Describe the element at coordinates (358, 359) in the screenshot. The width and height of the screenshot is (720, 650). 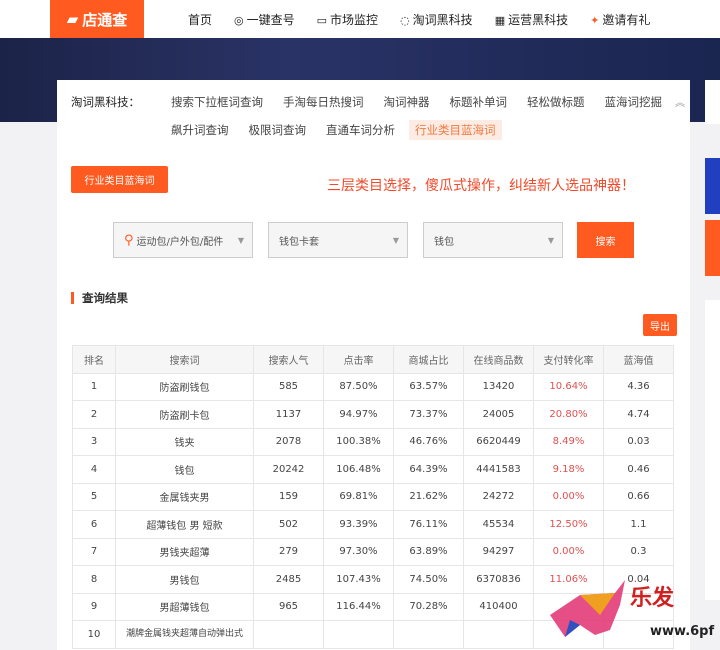
I see `column-header: 点击率` at that location.